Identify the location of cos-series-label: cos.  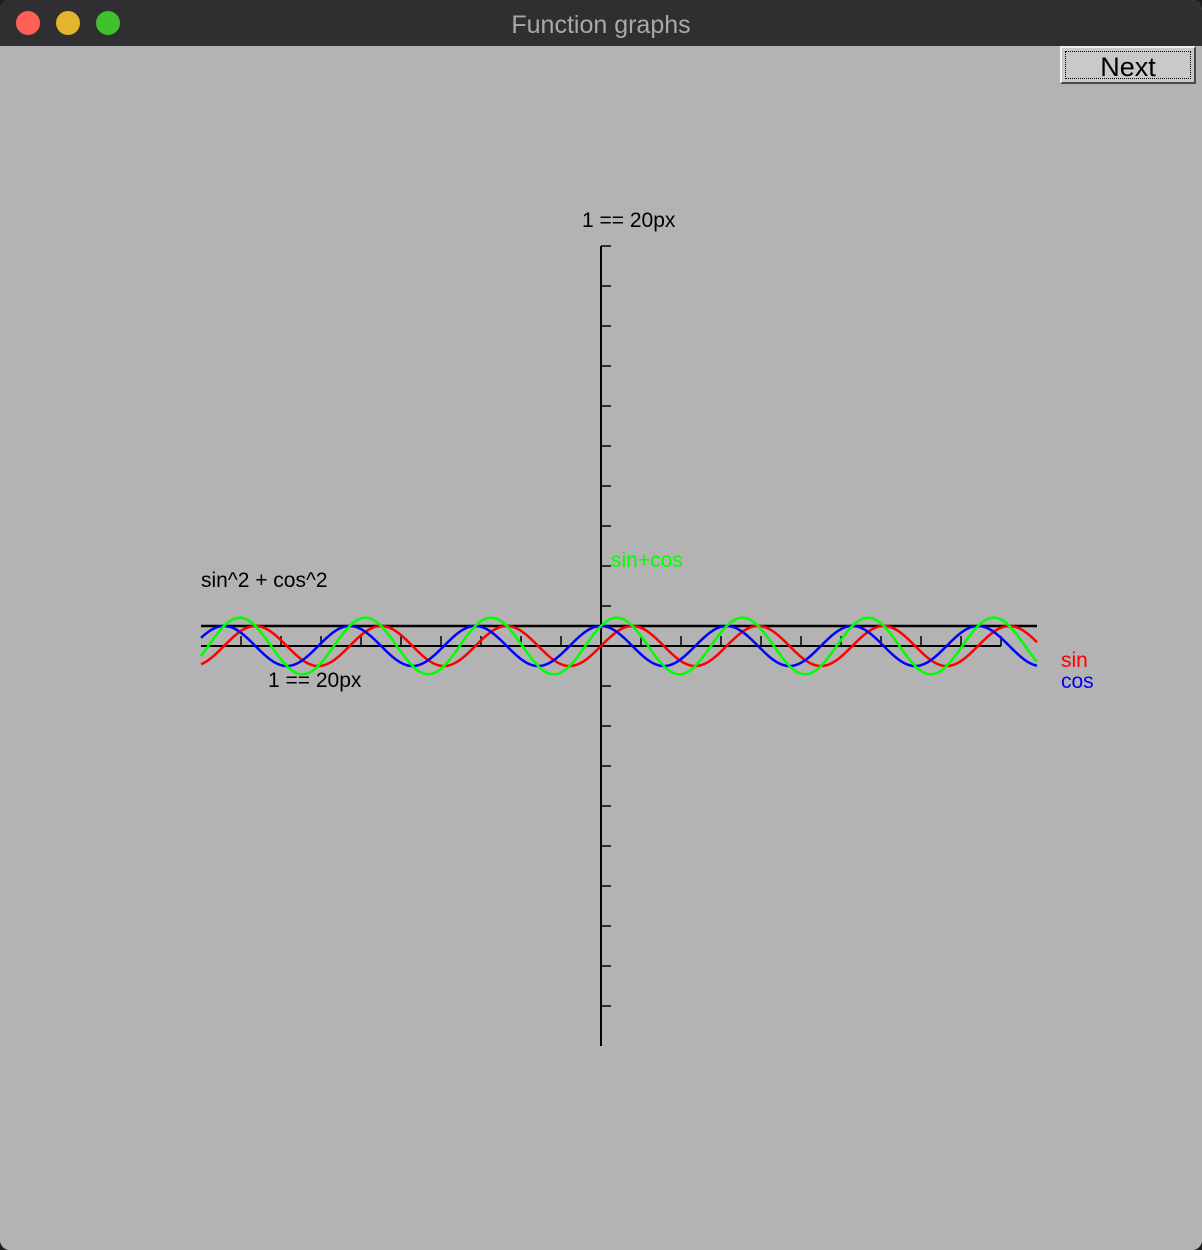
(1077, 681).